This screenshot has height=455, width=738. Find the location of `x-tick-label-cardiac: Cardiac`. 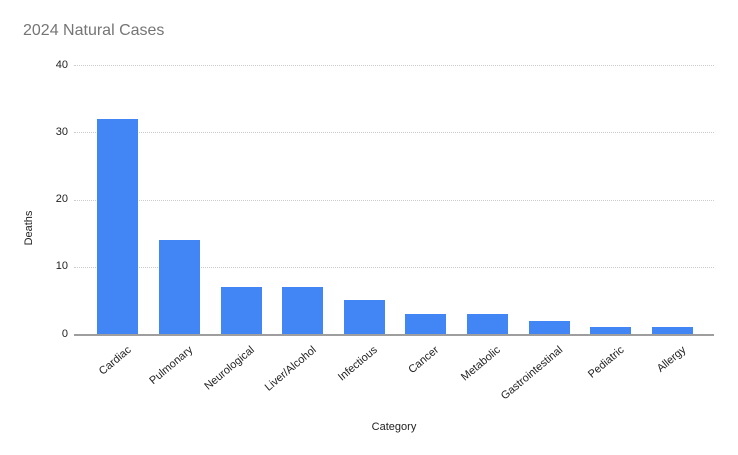

x-tick-label-cardiac: Cardiac is located at coordinates (115, 361).